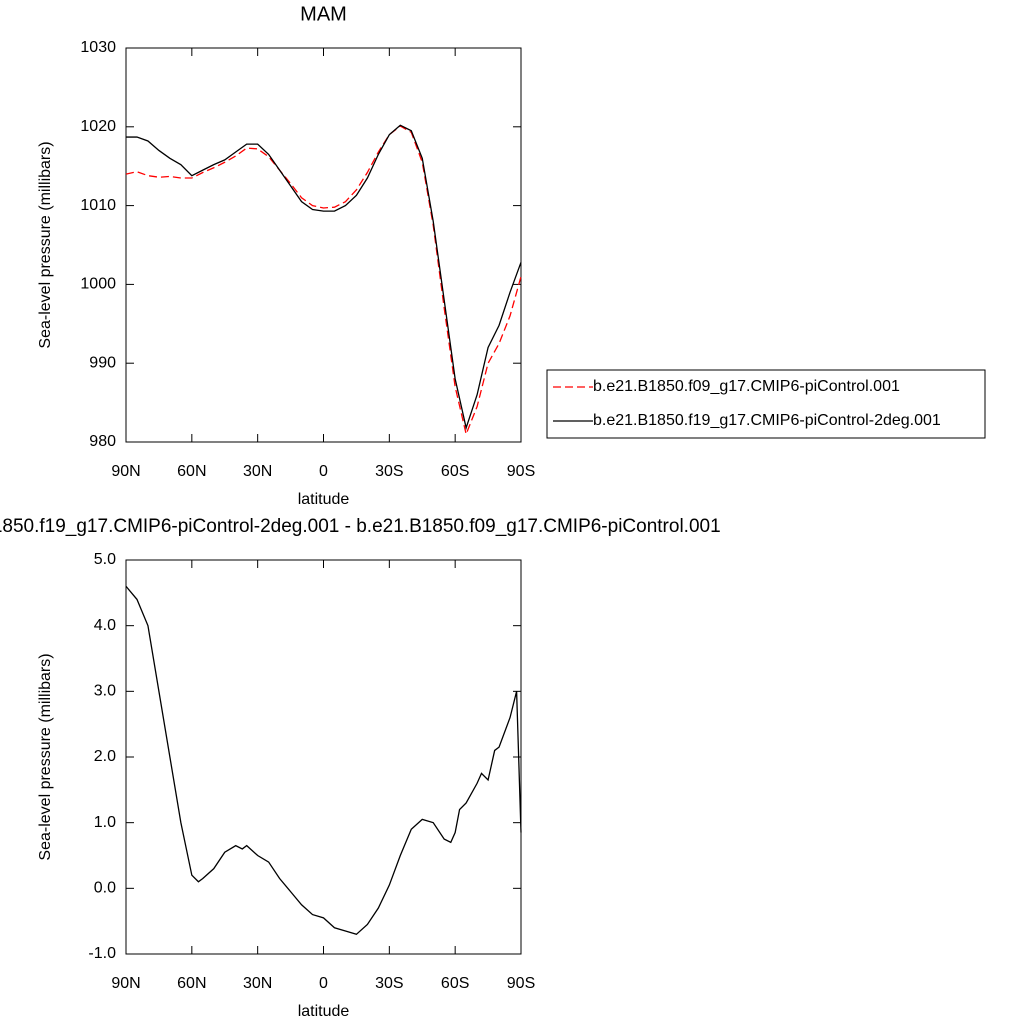 This screenshot has width=1024, height=1024. What do you see at coordinates (102, 362) in the screenshot?
I see `y-tick-label: 990` at bounding box center [102, 362].